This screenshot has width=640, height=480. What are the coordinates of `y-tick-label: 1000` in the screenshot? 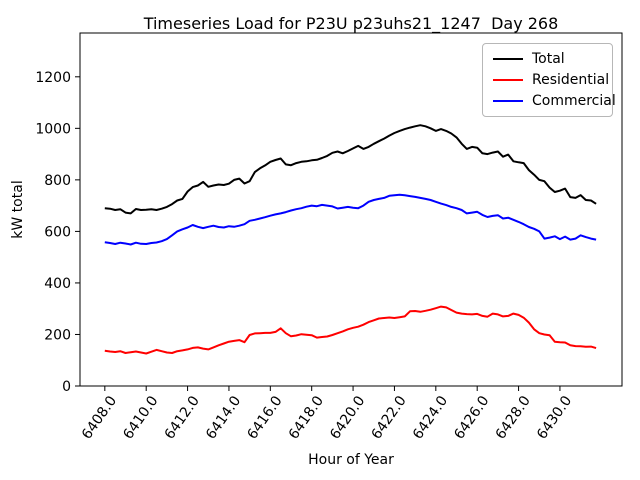 It's located at (53, 129).